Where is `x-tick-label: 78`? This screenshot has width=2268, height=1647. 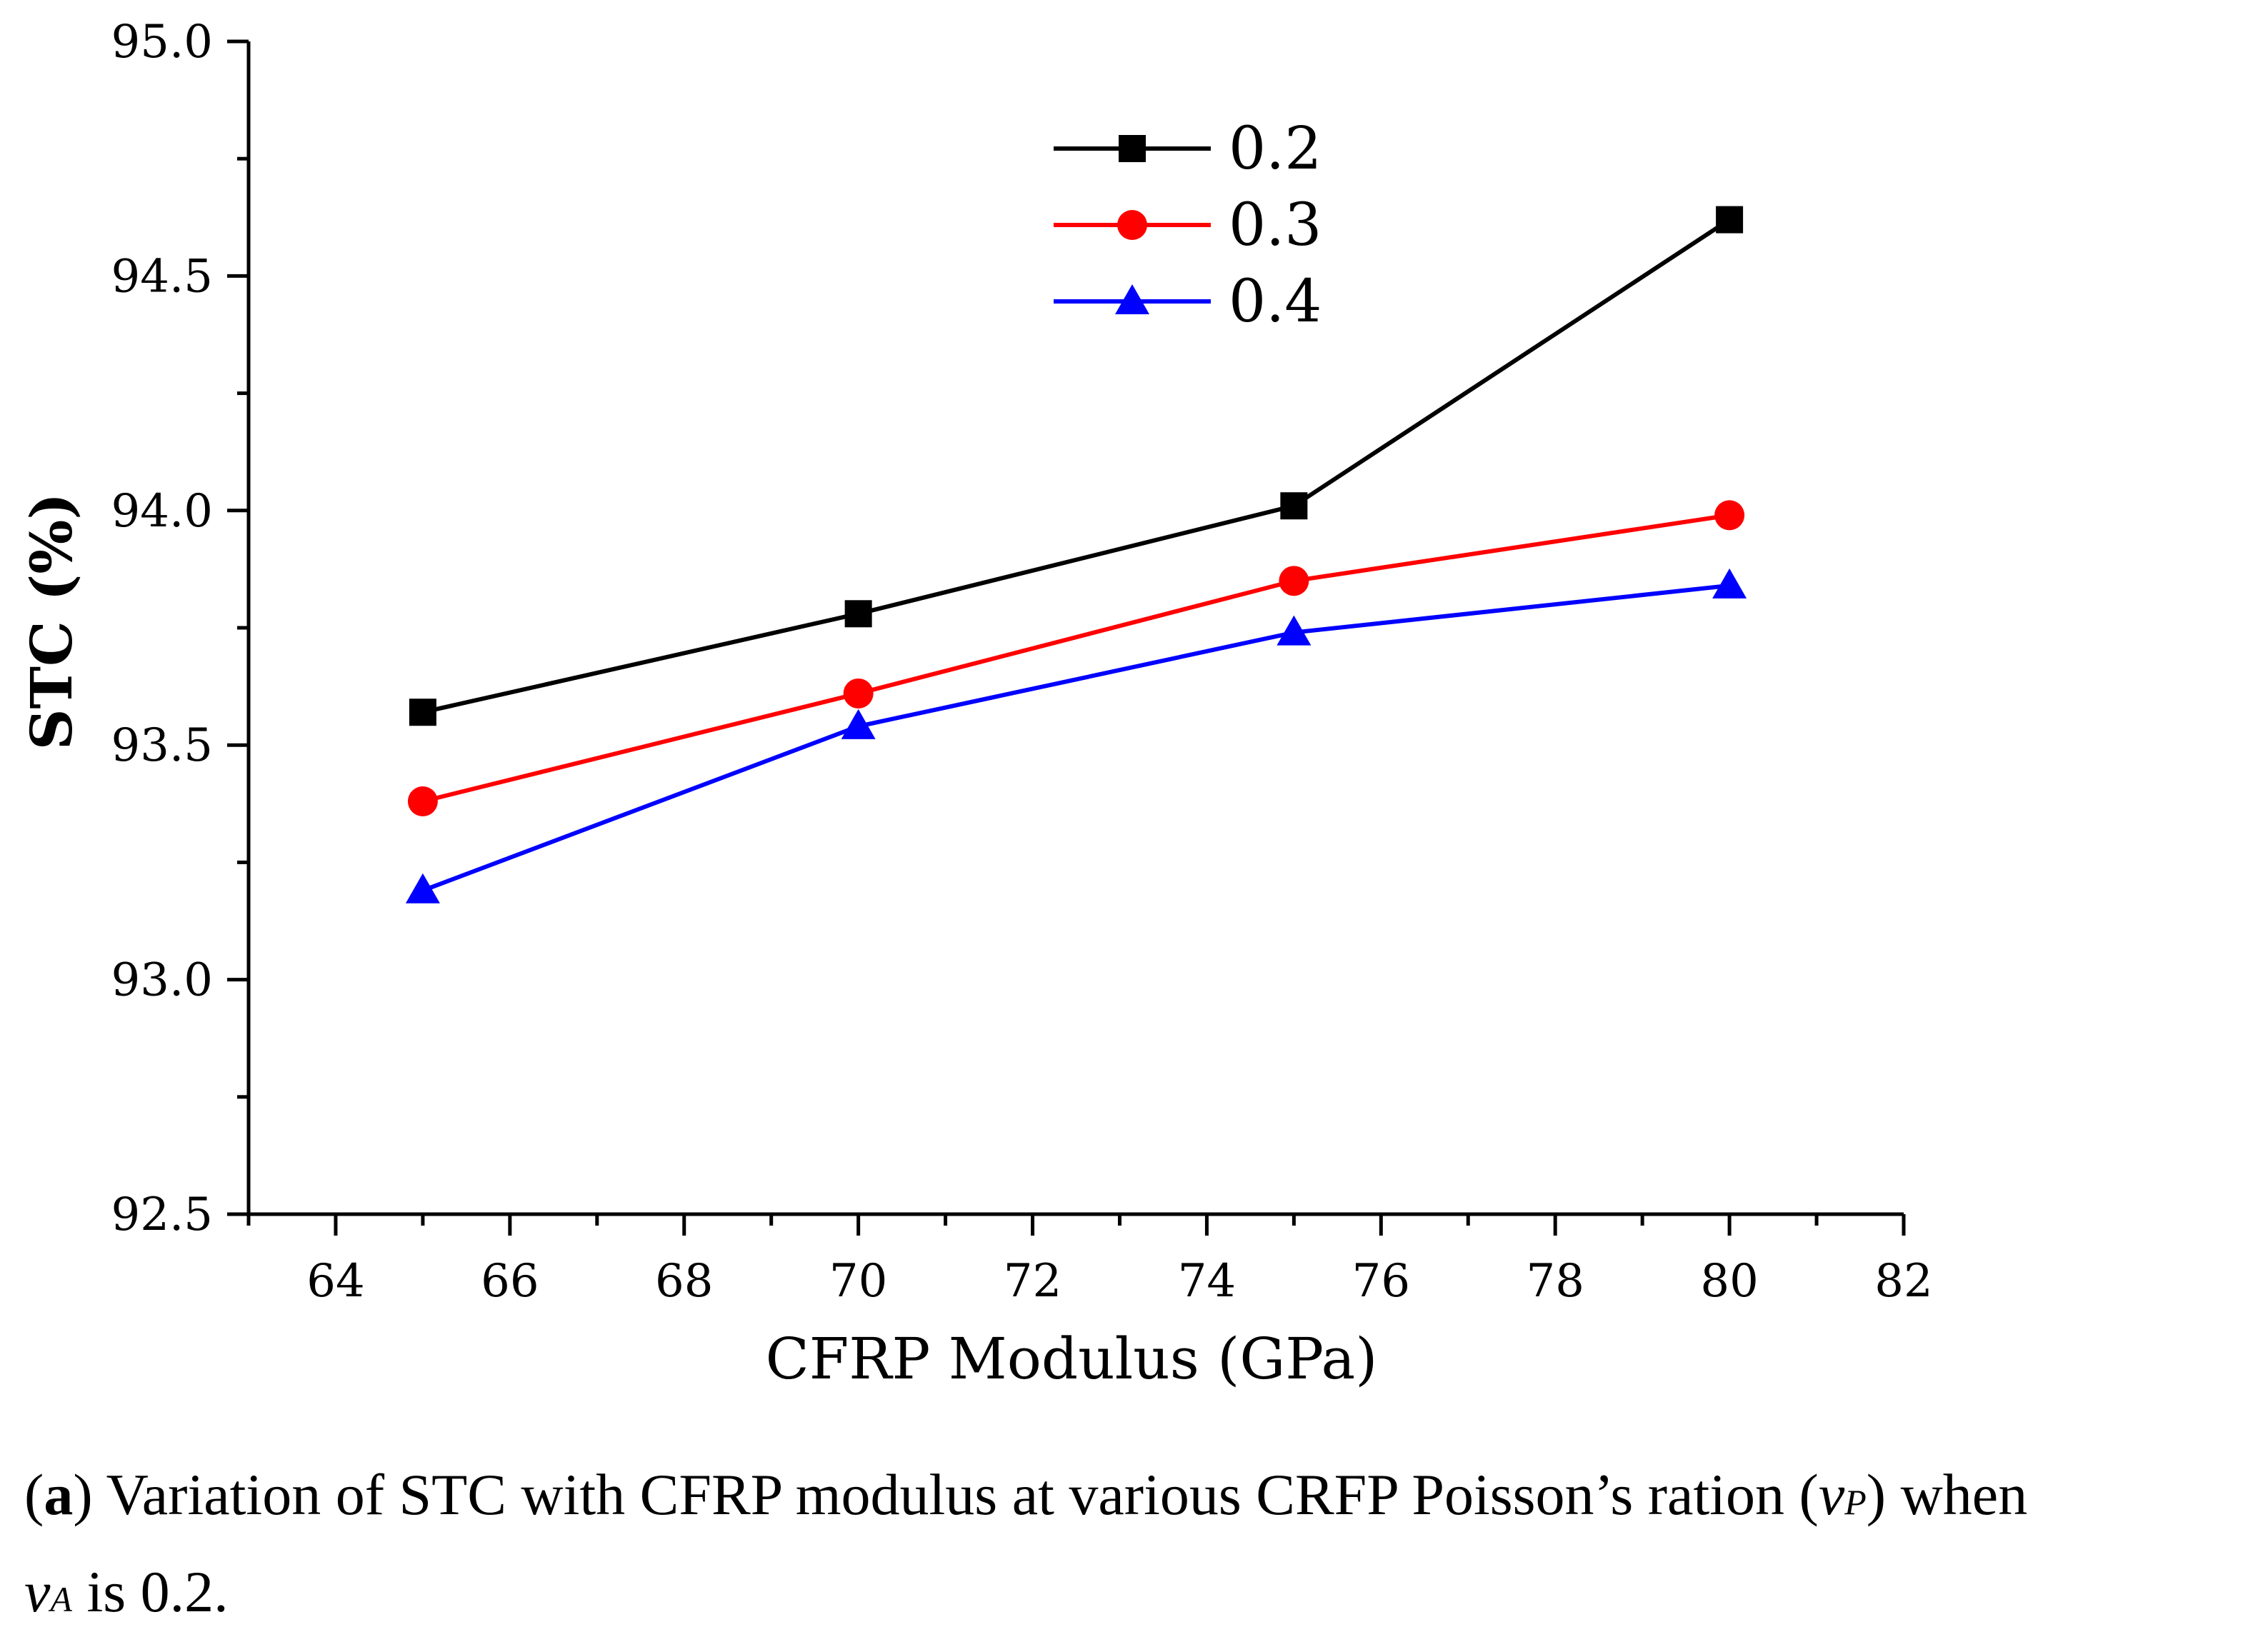 x-tick-label: 78 is located at coordinates (1555, 1281).